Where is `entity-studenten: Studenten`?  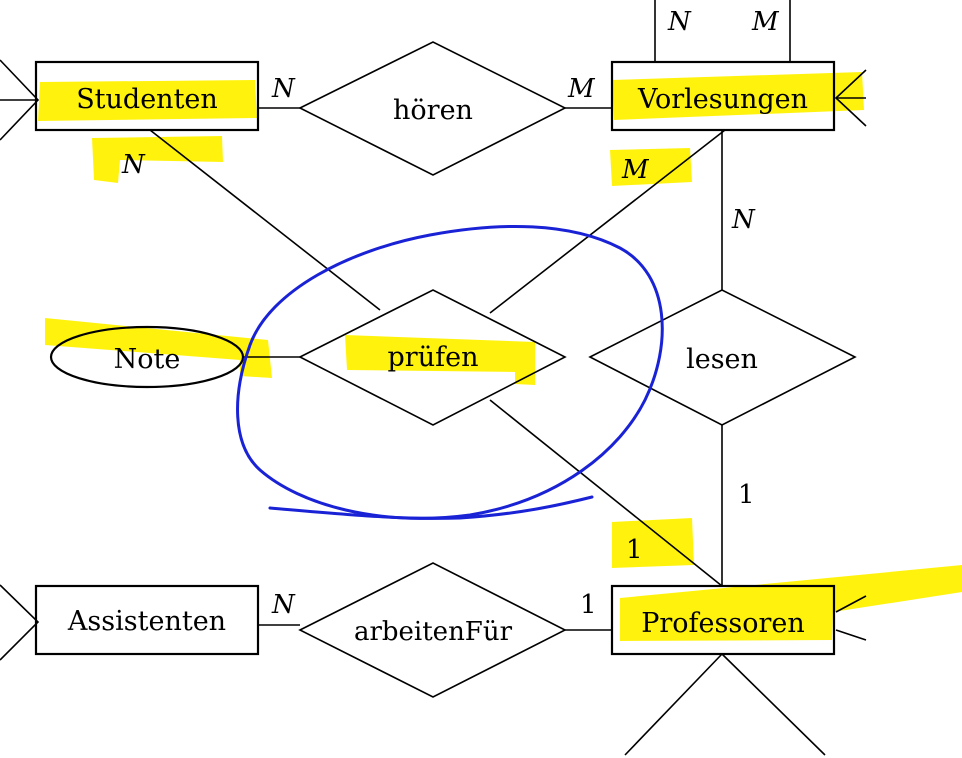 entity-studenten: Studenten is located at coordinates (147, 99).